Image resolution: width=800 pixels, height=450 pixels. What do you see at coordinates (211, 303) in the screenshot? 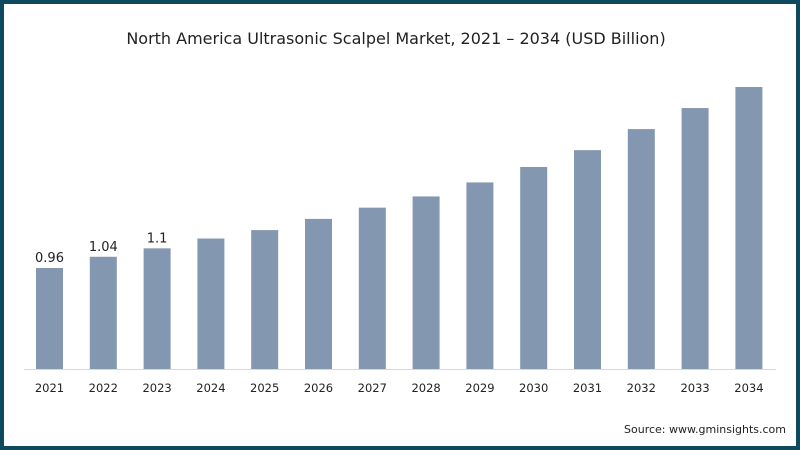
I see `bar-2024` at bounding box center [211, 303].